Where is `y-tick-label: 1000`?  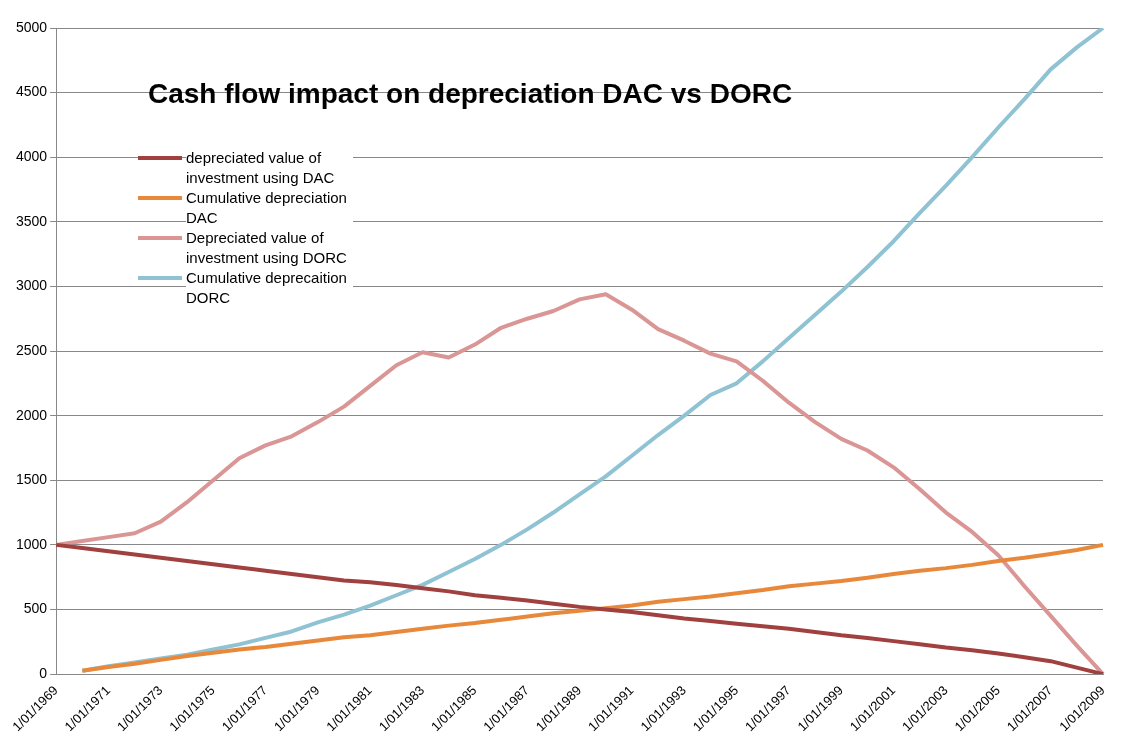
y-tick-label: 1000 is located at coordinates (31, 543).